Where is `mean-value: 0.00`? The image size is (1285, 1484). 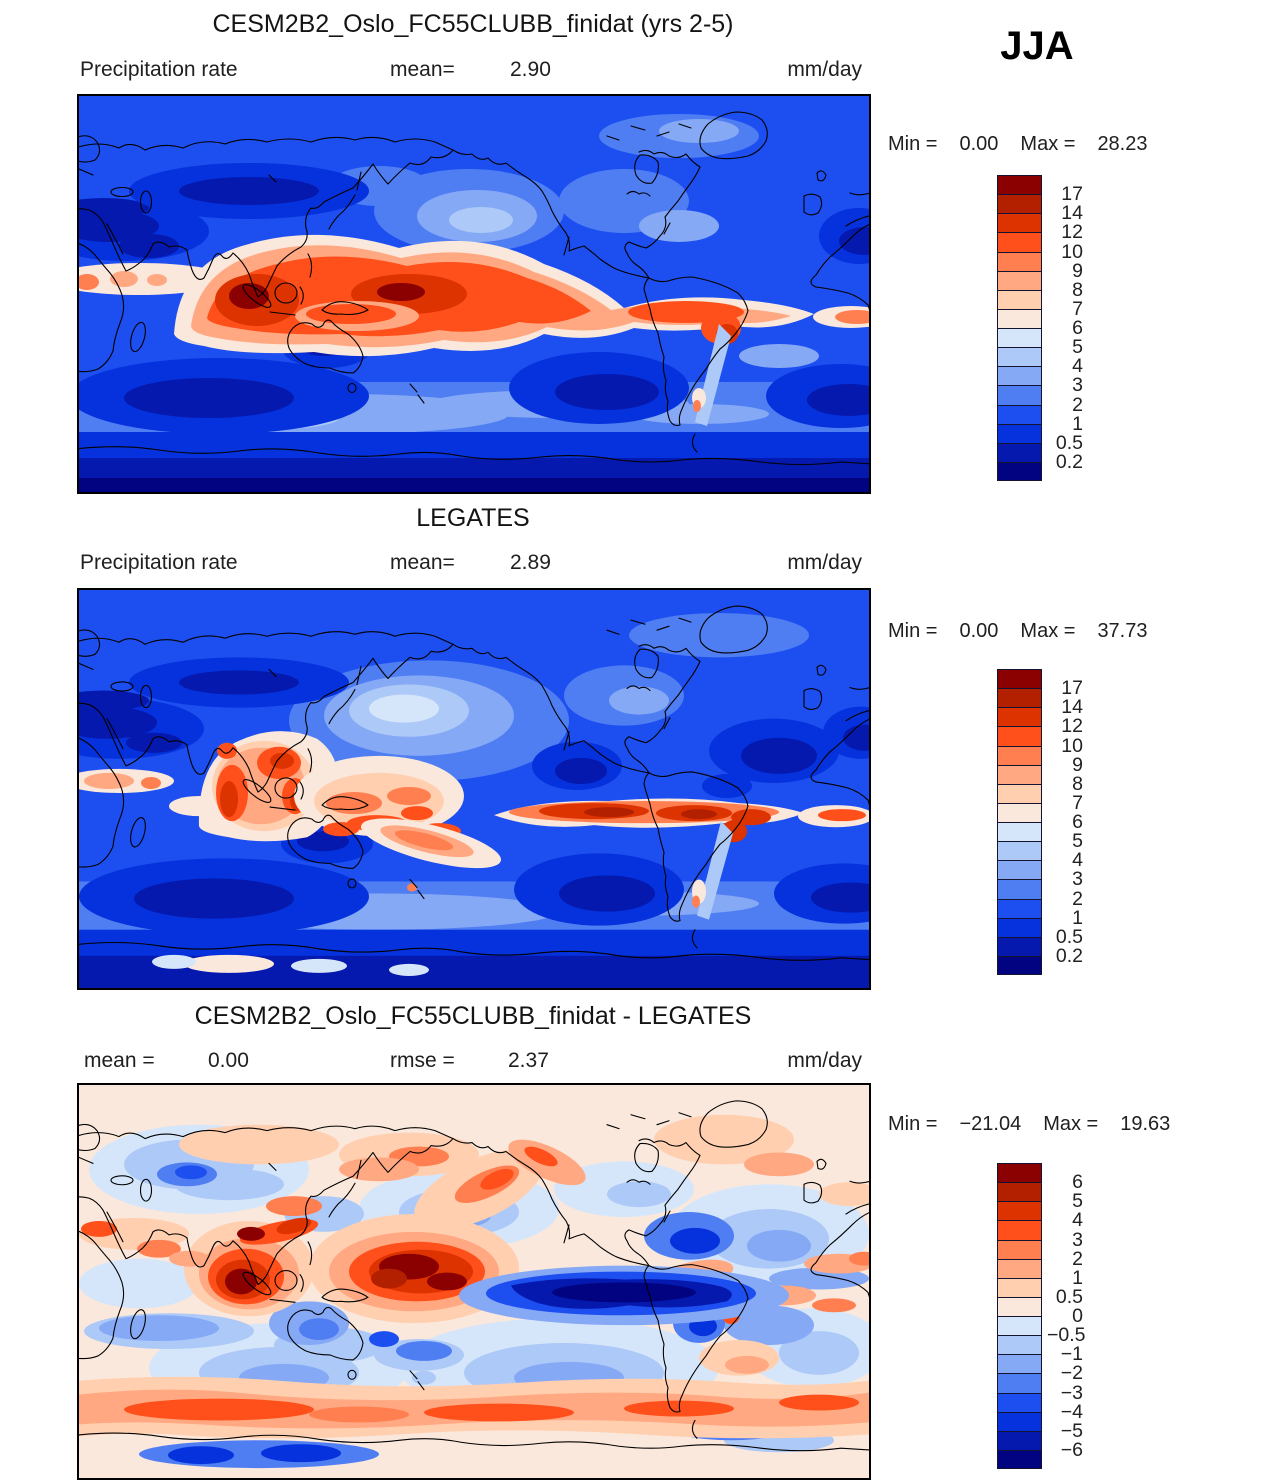
mean-value: 0.00 is located at coordinates (228, 1060).